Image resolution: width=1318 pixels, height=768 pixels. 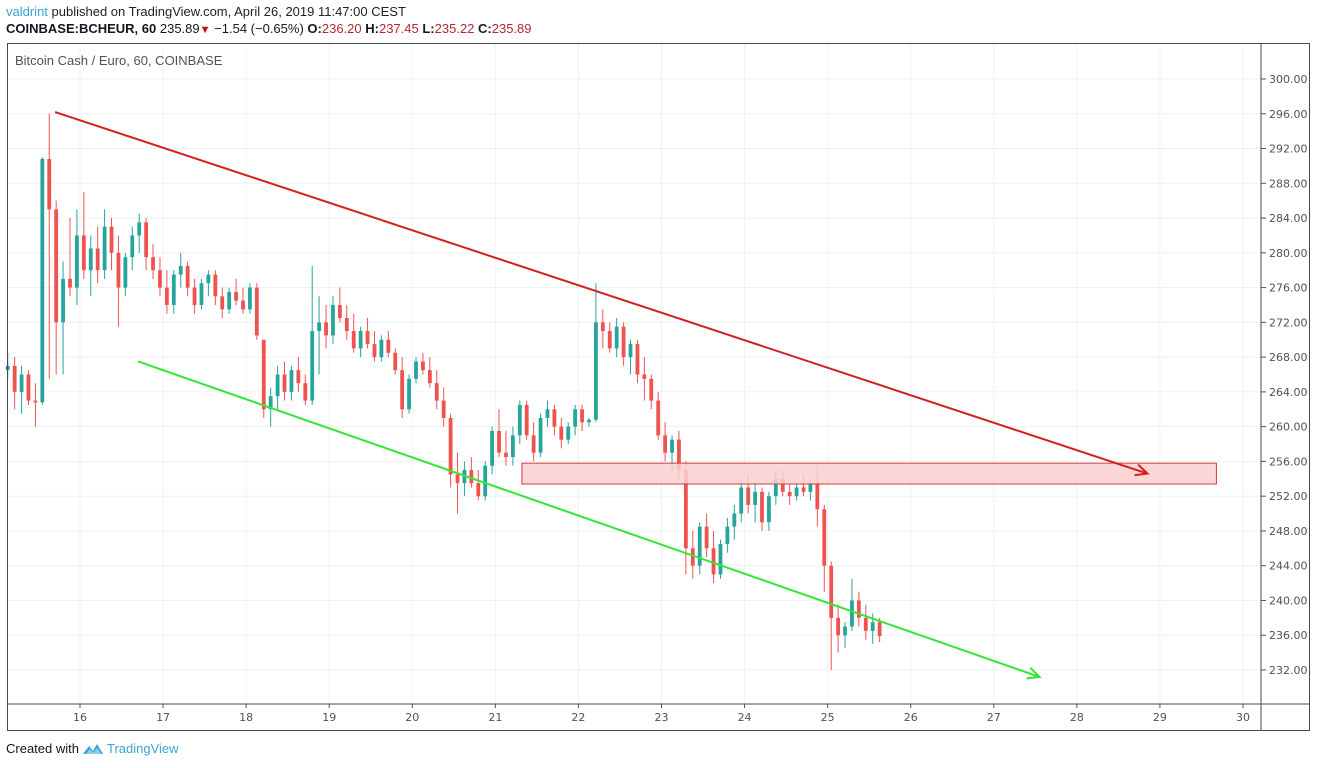 What do you see at coordinates (1288, 149) in the screenshot?
I see `price-axis-label: 292.00` at bounding box center [1288, 149].